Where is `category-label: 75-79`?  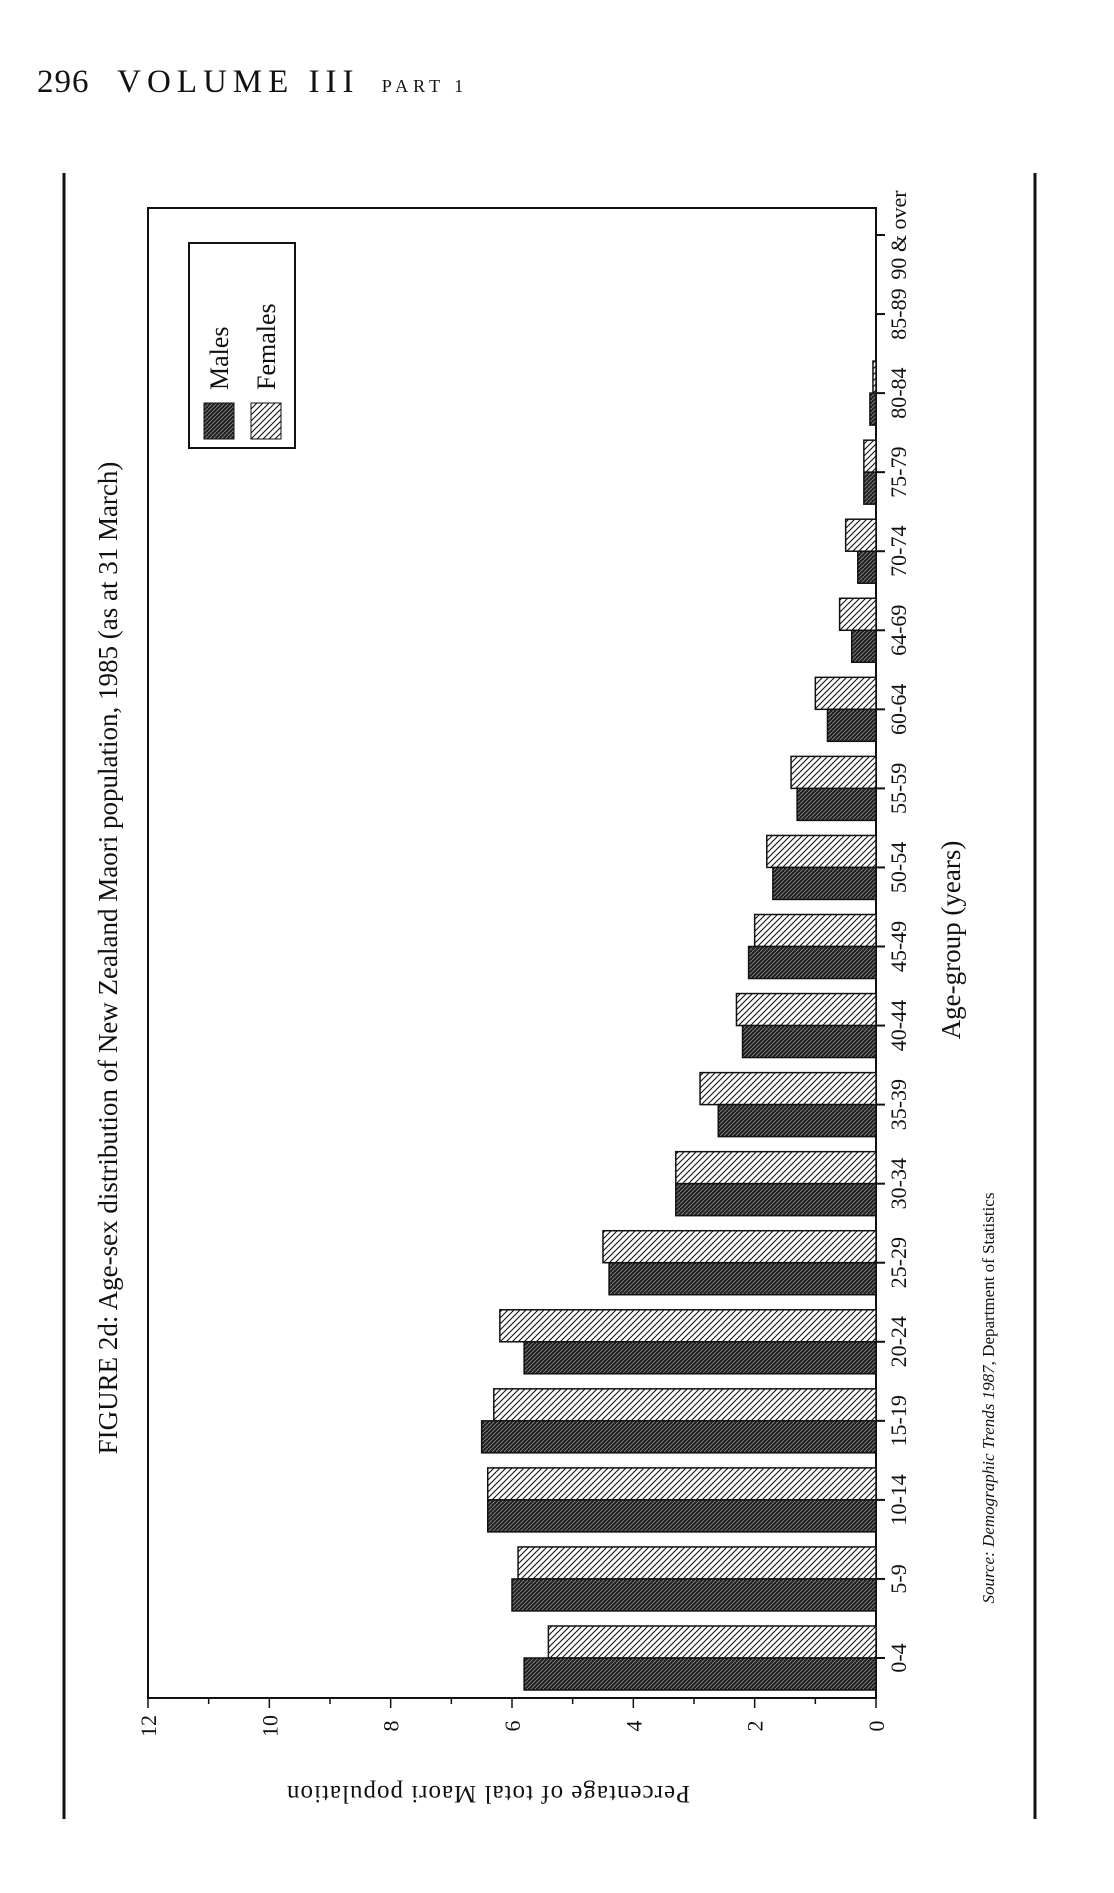 category-label: 75-79 is located at coordinates (898, 472).